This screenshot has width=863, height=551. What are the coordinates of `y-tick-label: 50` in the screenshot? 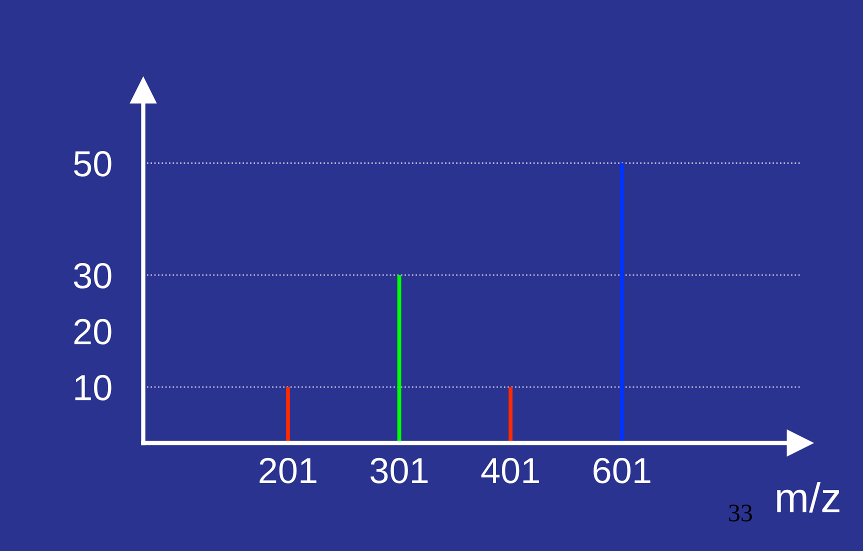 It's located at (93, 164).